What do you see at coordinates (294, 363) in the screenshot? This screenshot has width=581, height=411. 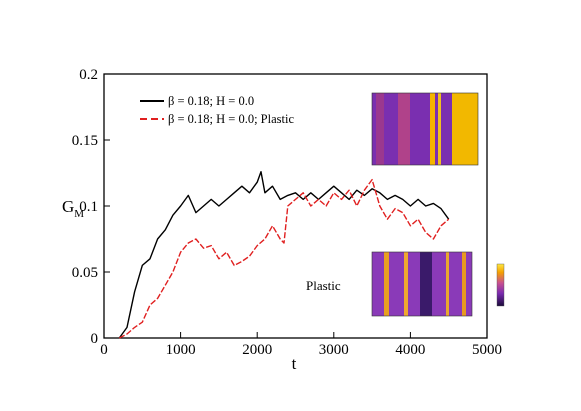 I see `x-axis-label: t` at bounding box center [294, 363].